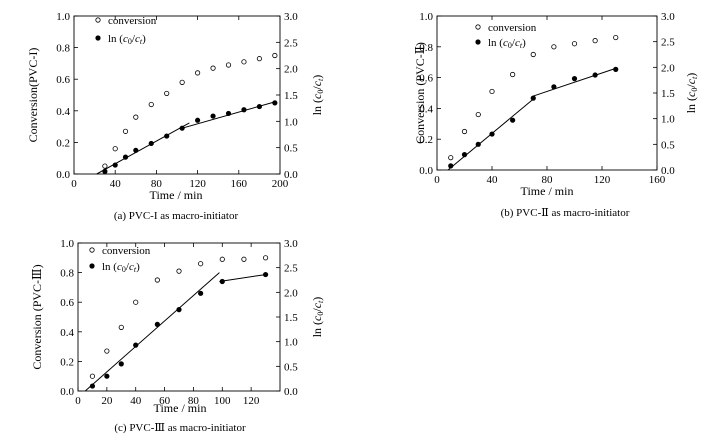 This screenshot has width=718, height=448. What do you see at coordinates (657, 180) in the screenshot?
I see `x-tick-label: 160` at bounding box center [657, 180].